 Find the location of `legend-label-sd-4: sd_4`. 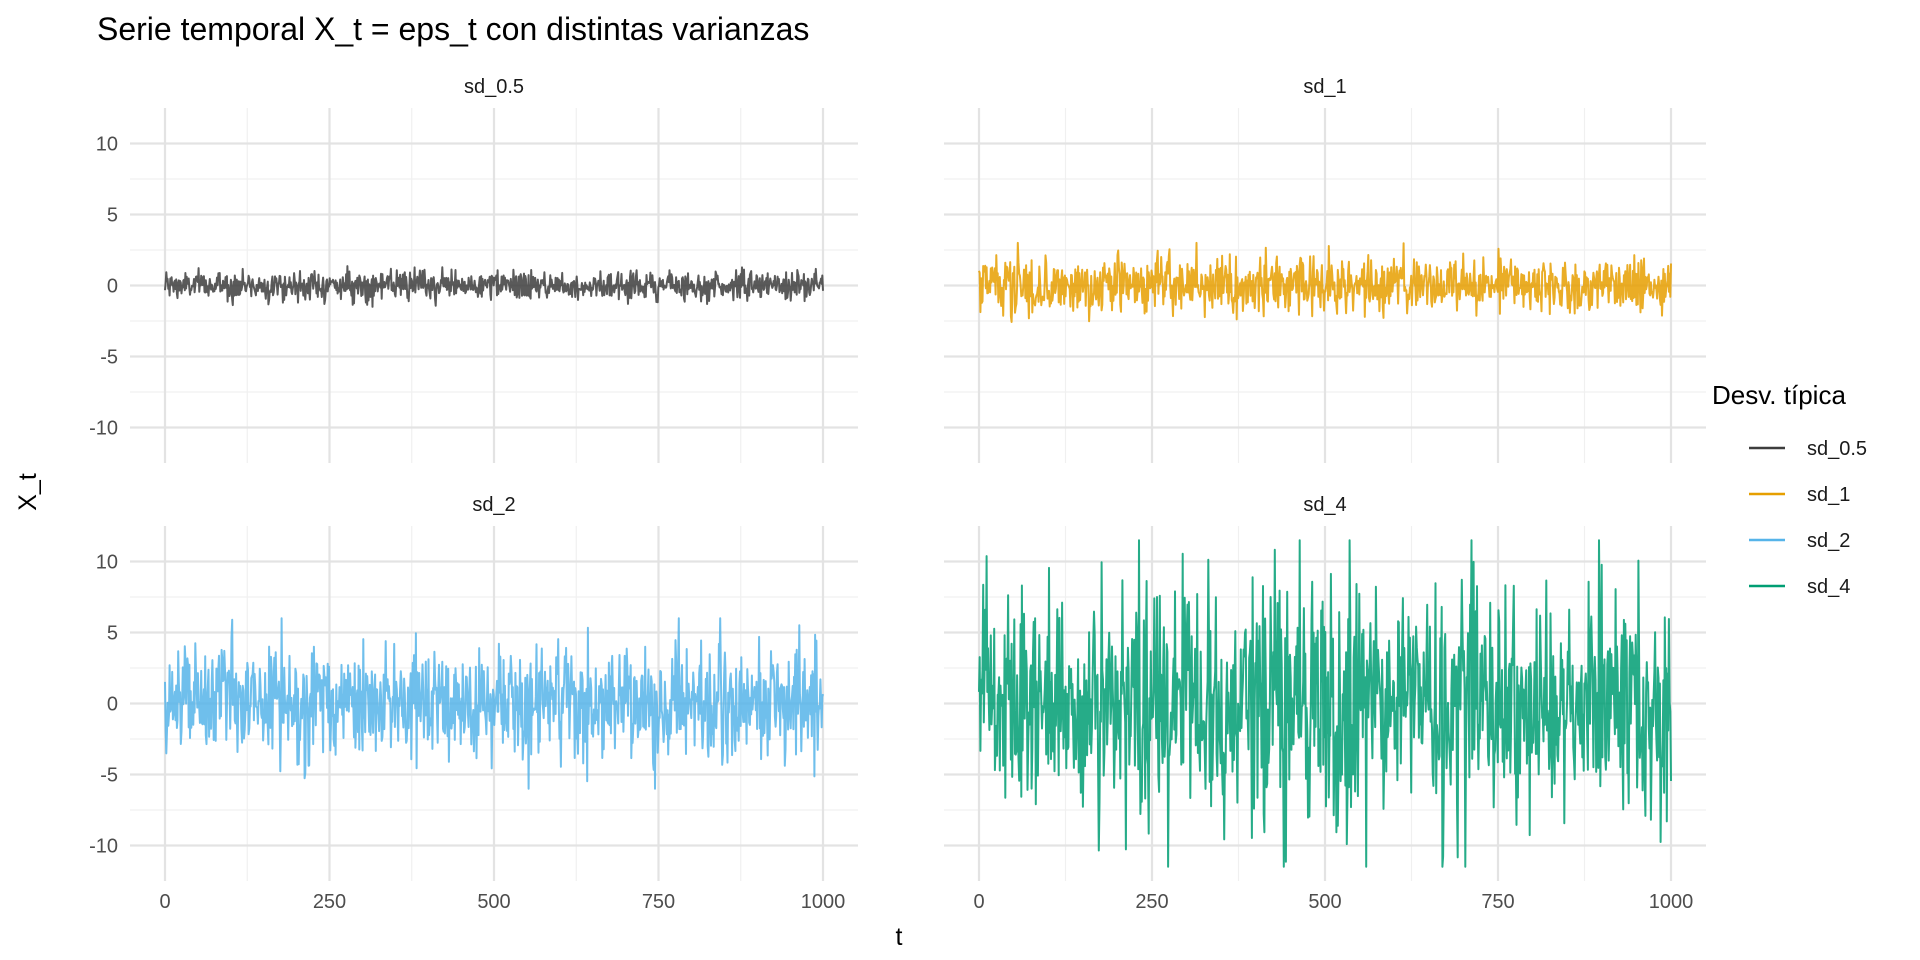

legend-label-sd-4: sd_4 is located at coordinates (1828, 587).